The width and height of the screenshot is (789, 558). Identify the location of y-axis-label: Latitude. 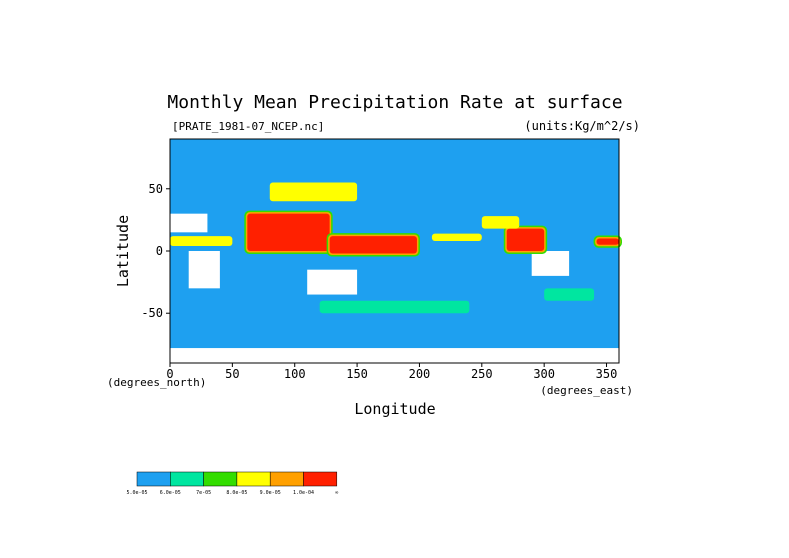
(123, 251).